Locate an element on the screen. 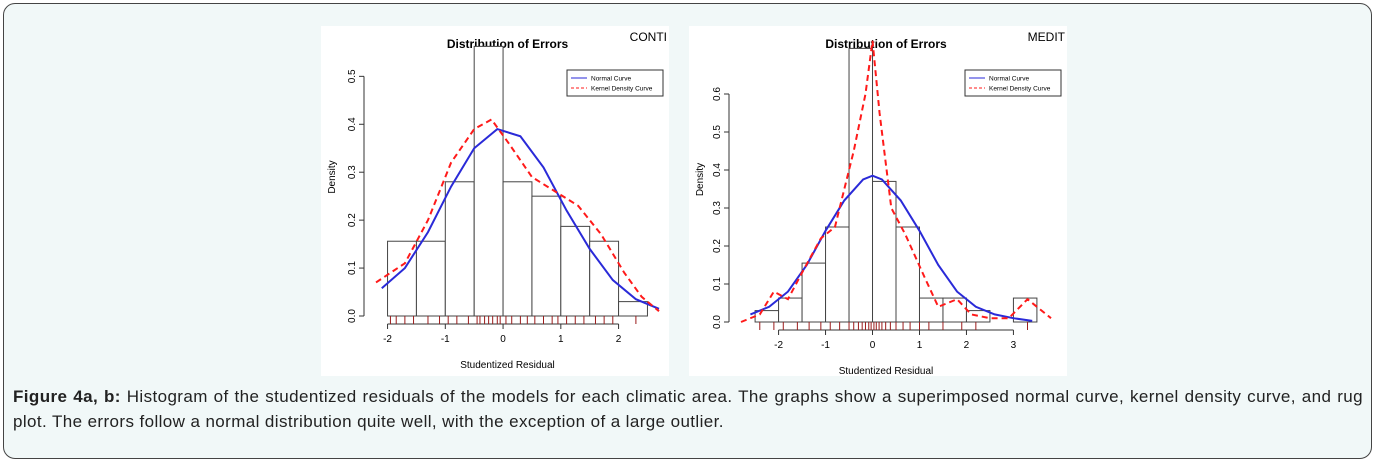  x-tick-label: 3 is located at coordinates (1014, 345).